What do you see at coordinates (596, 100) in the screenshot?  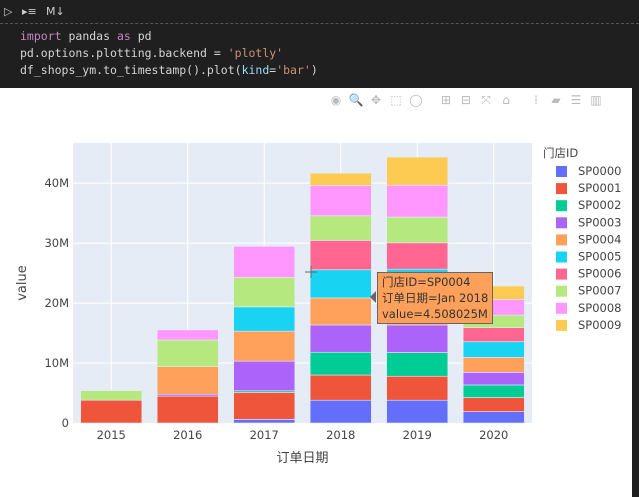 I see `plotly-logo-icon: ▥` at bounding box center [596, 100].